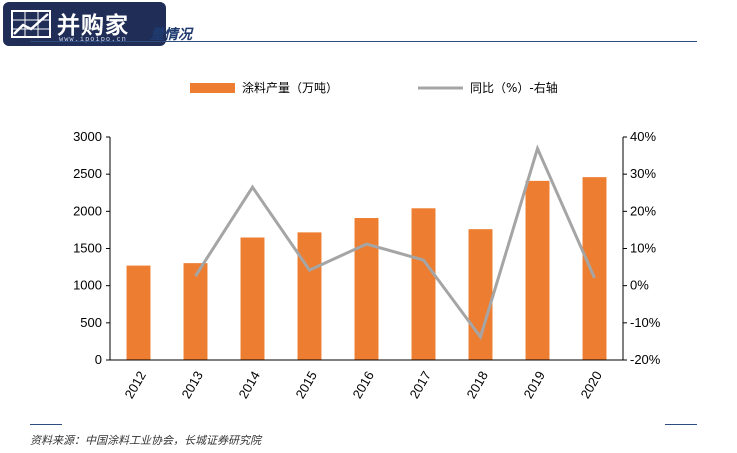  I want to click on footer-divider-right, so click(681, 424).